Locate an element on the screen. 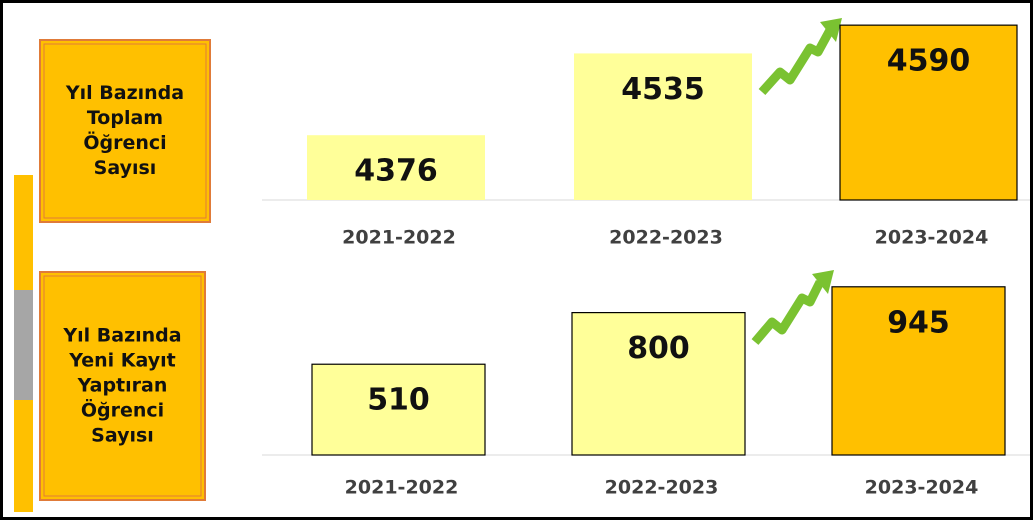 The height and width of the screenshot is (524, 1033). value-label: 4376 is located at coordinates (396, 171).